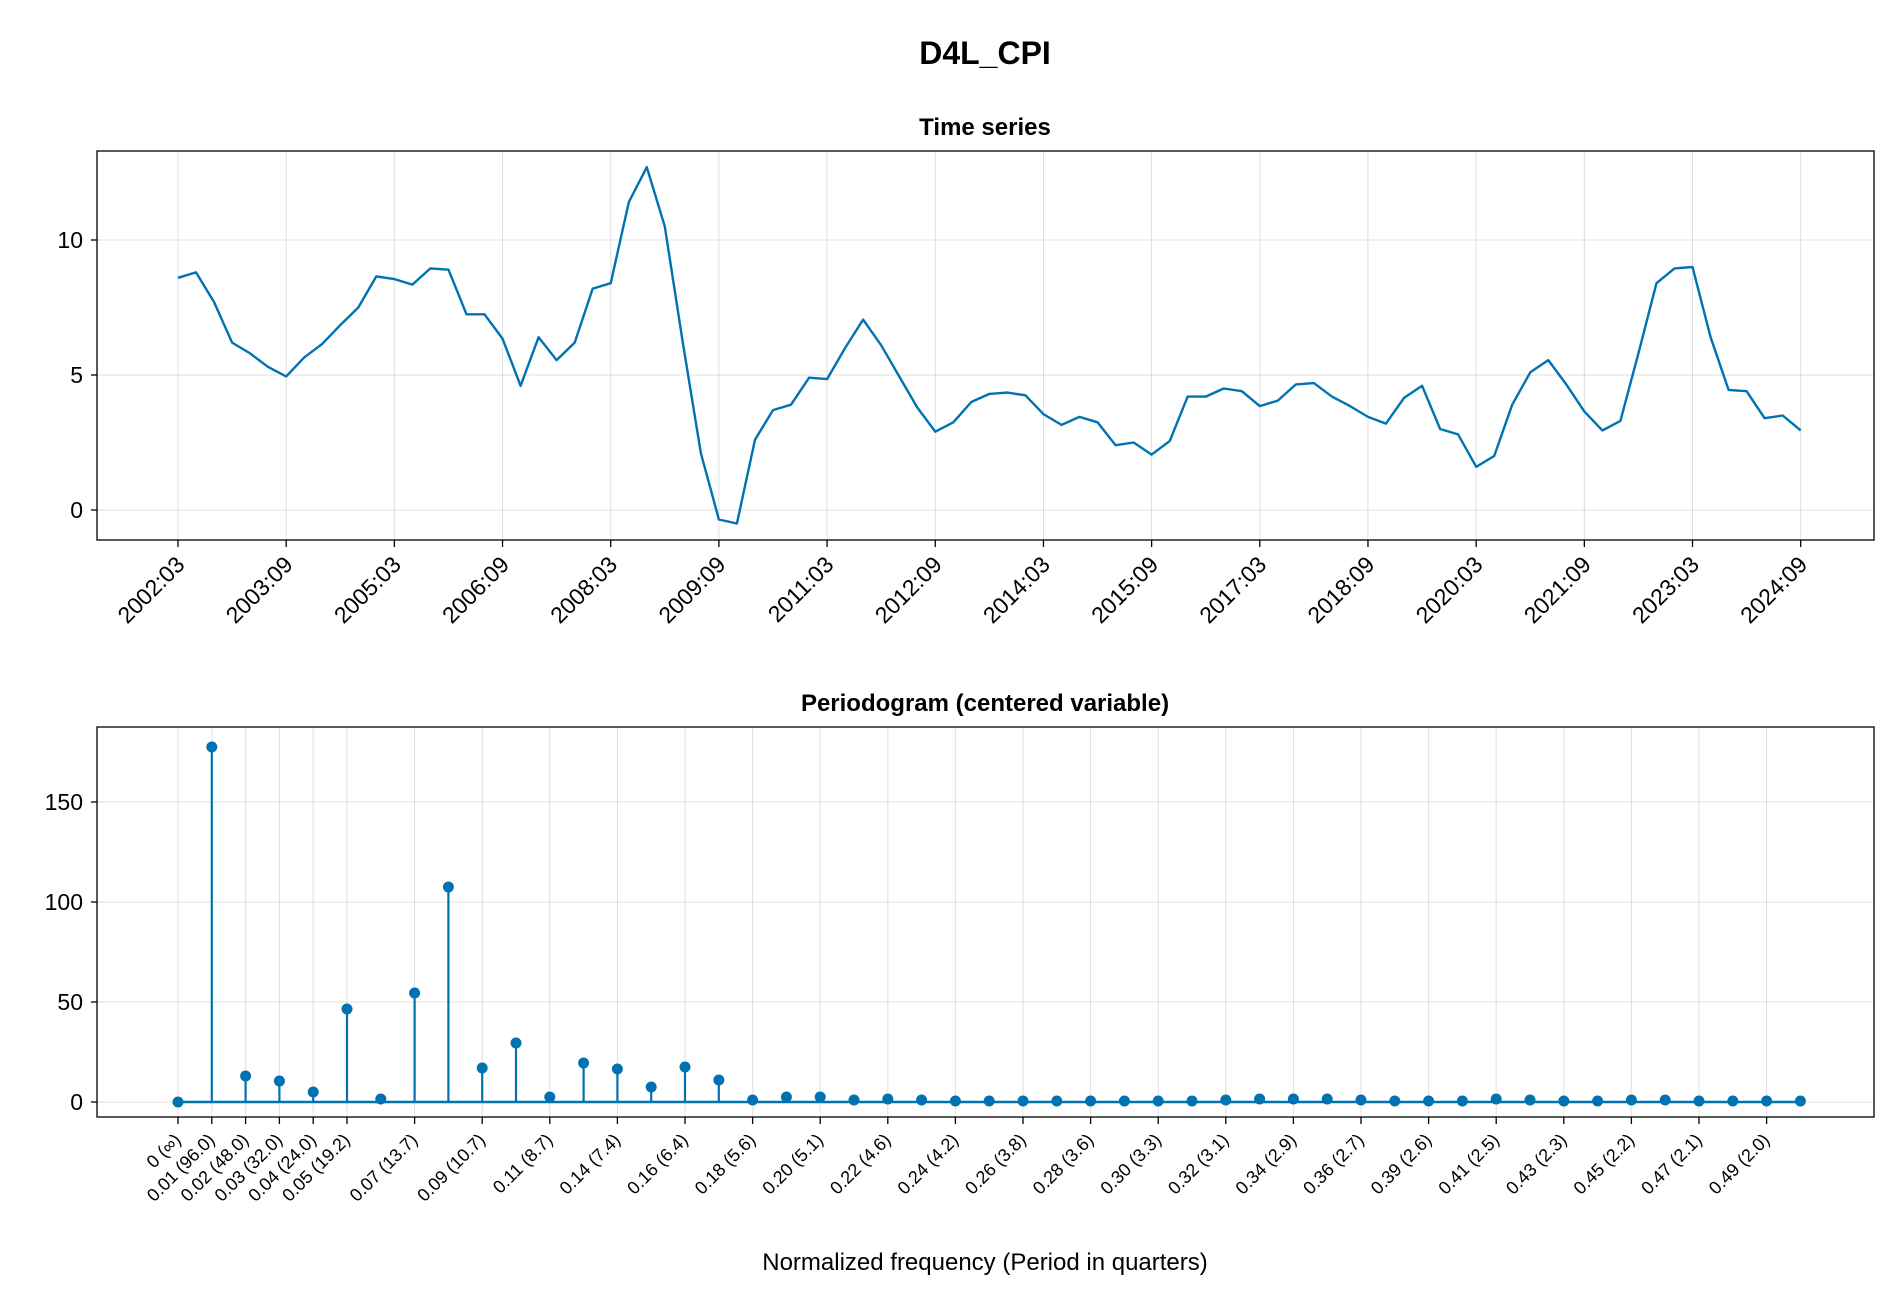 This screenshot has width=1900, height=1300. Describe the element at coordinates (475, 589) in the screenshot. I see `ts-x-tick-label: 2006:09` at that location.